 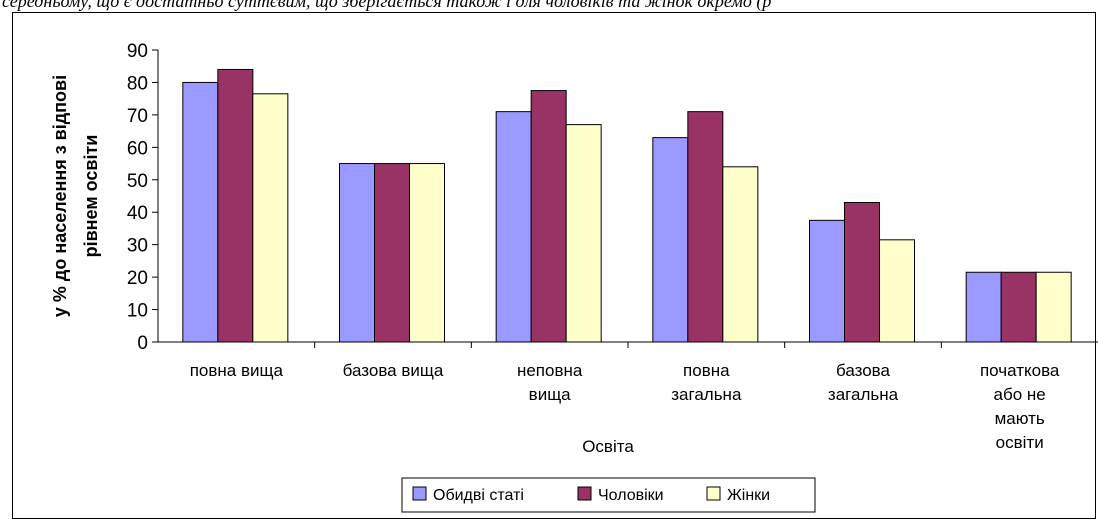 What do you see at coordinates (748, 495) in the screenshot?
I see `legend-label: Жінки` at bounding box center [748, 495].